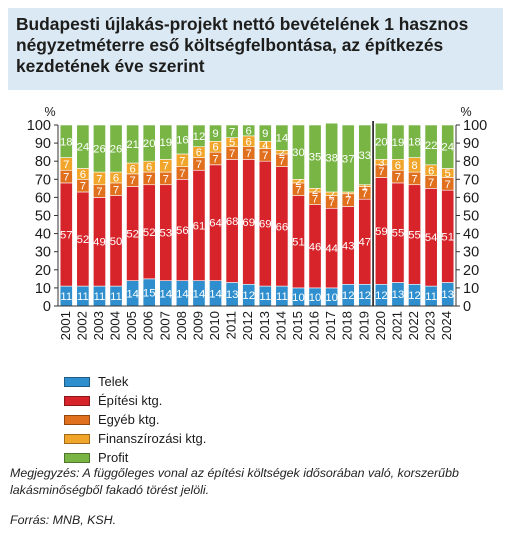 The width and height of the screenshot is (513, 534). I want to click on y-tick-label-right: 0, so click(467, 307).